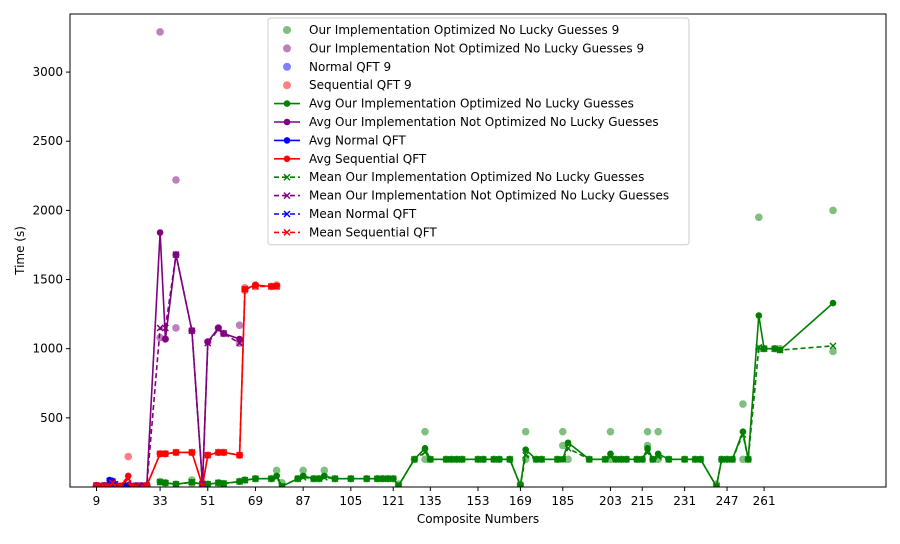 The width and height of the screenshot is (900, 544). Describe the element at coordinates (168, 359) in the screenshot. I see `series-line` at that location.